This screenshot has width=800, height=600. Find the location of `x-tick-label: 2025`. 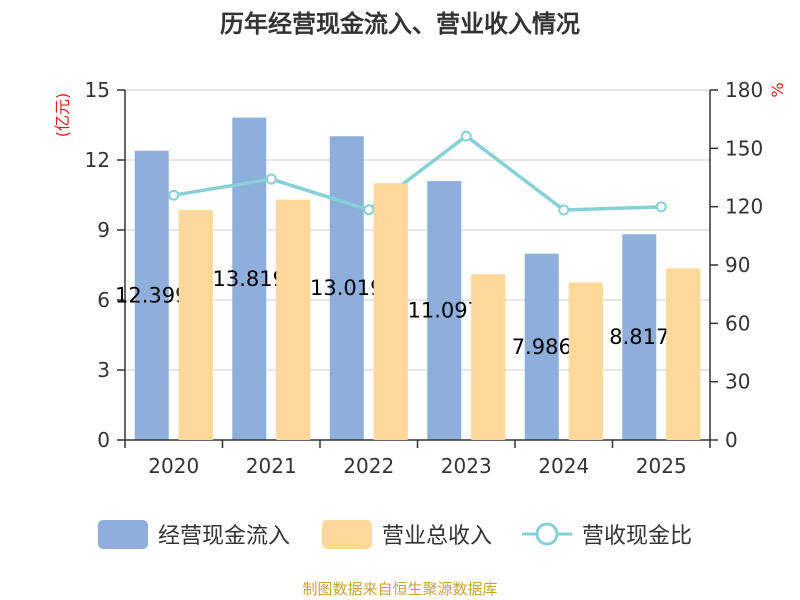

x-tick-label: 2025 is located at coordinates (661, 466).